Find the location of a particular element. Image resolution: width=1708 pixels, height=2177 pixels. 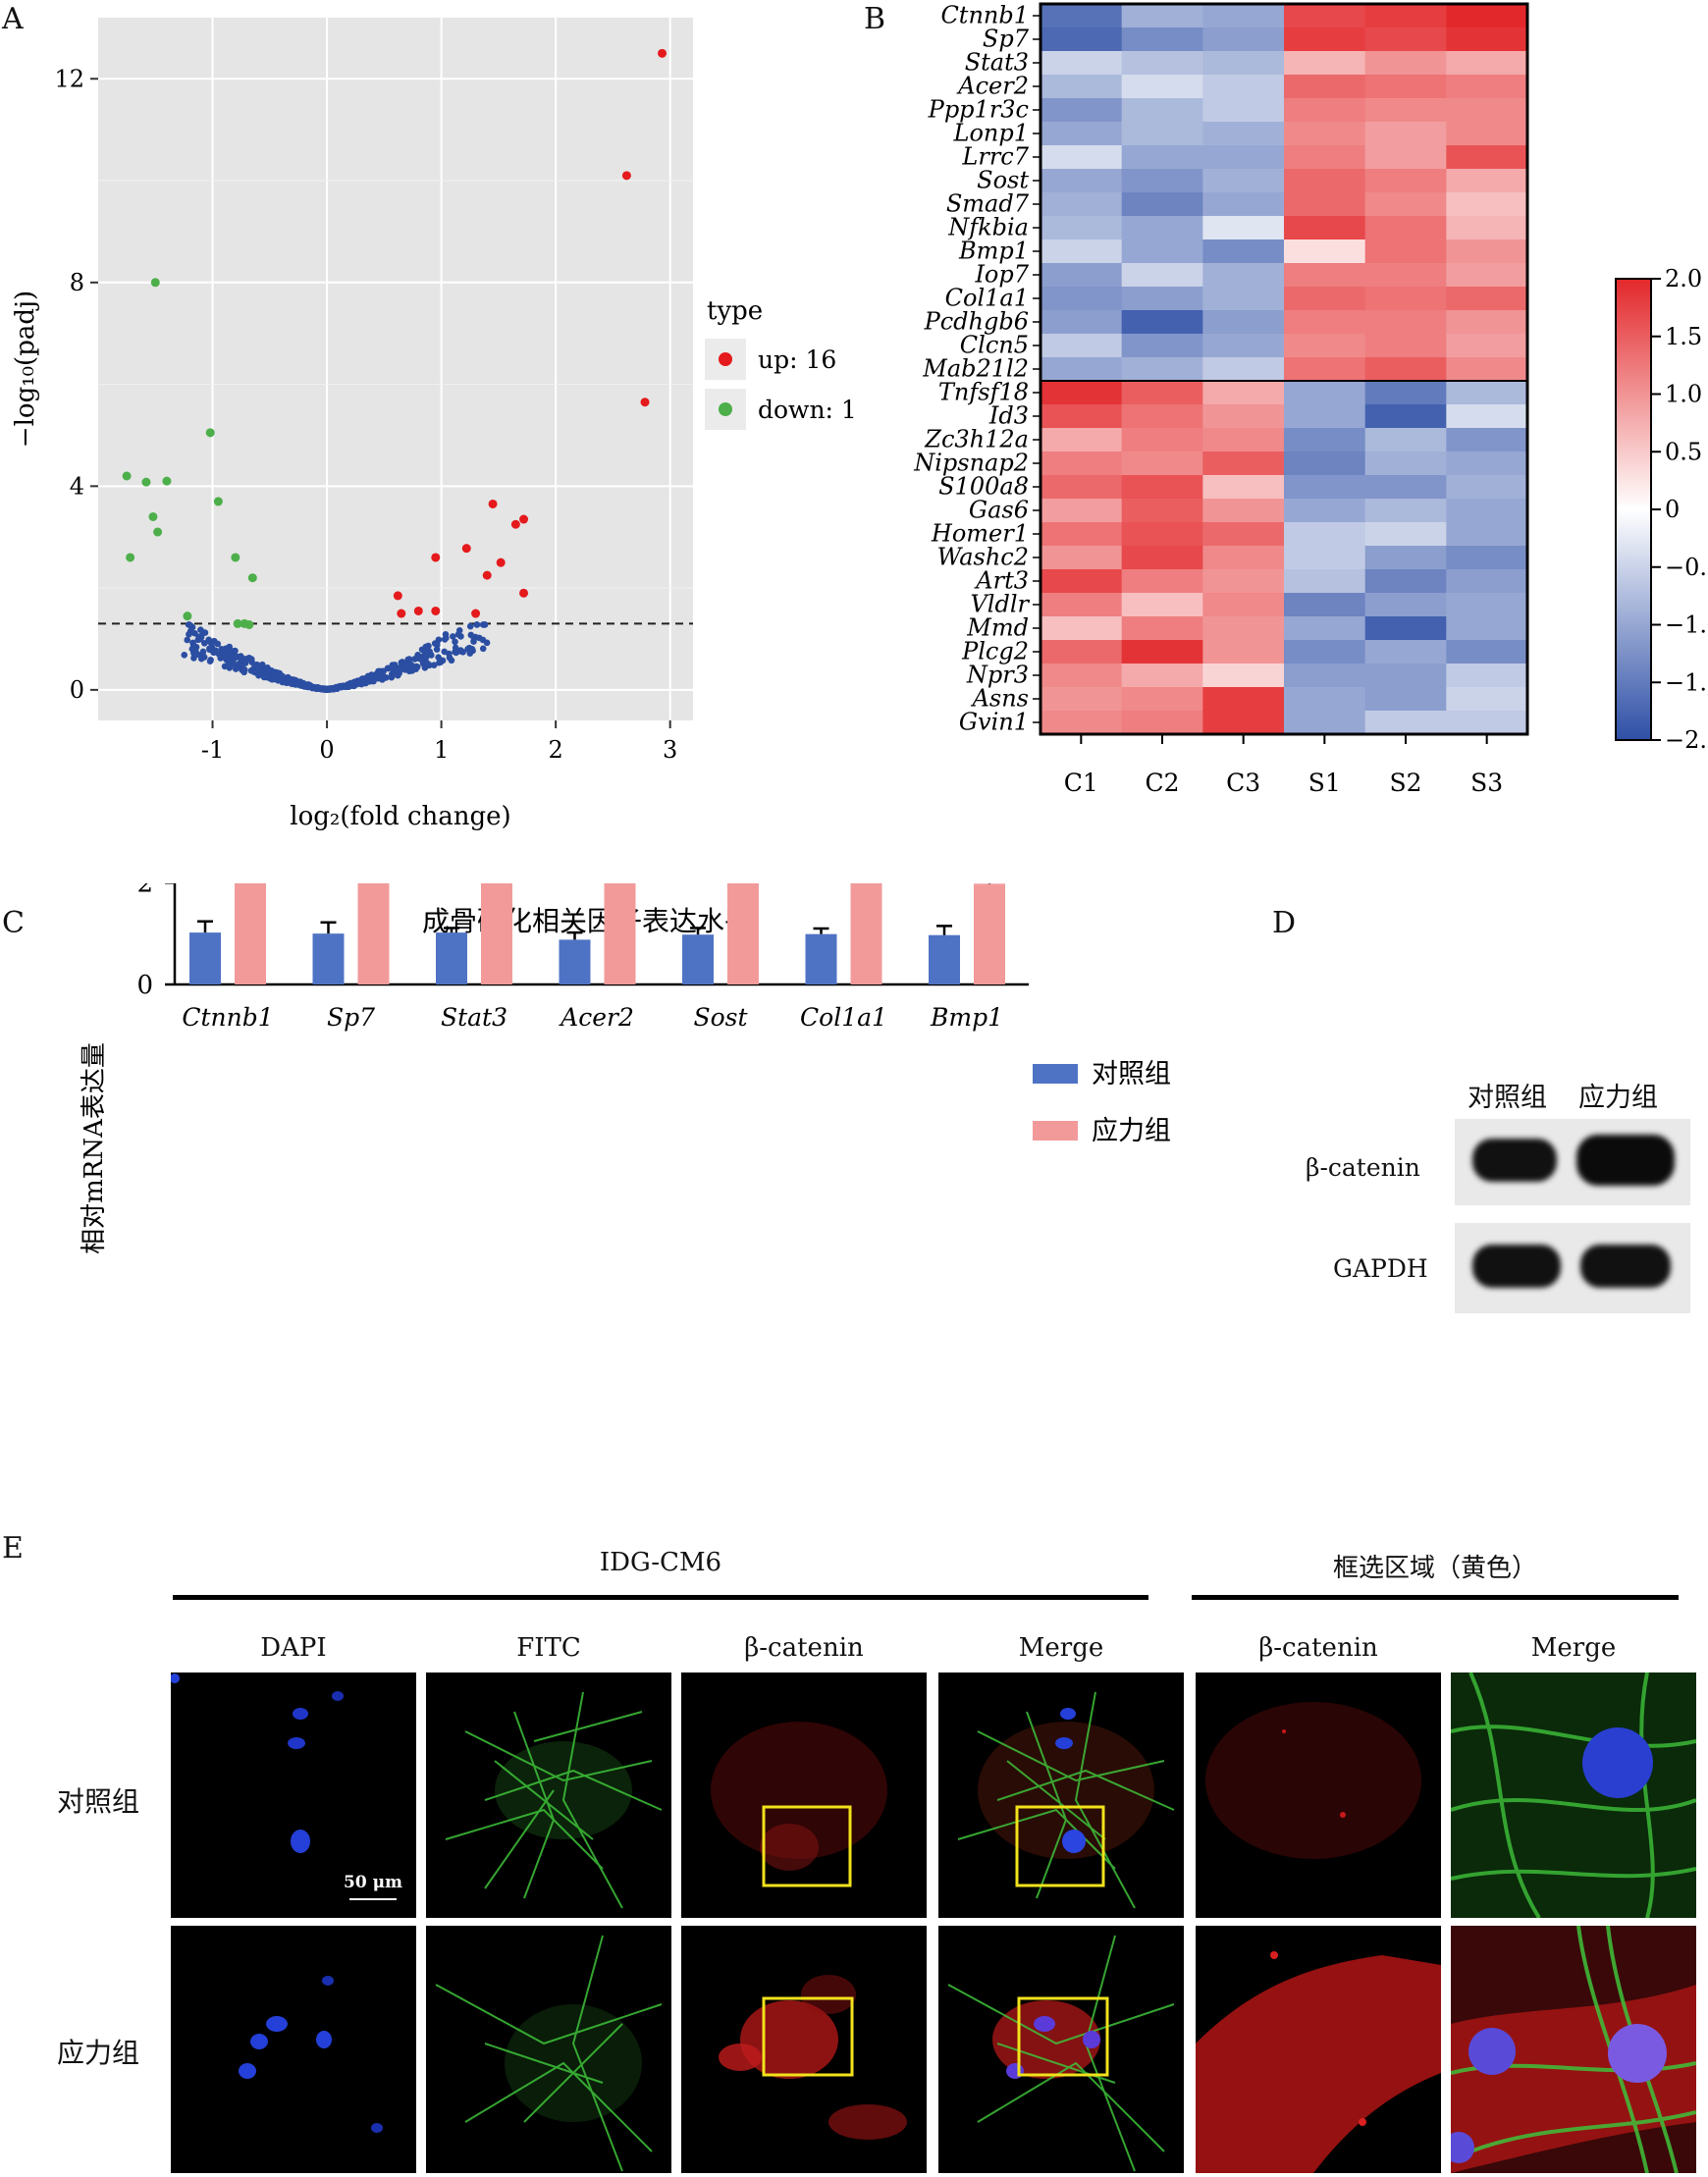

colorbar-tick-label: 0 is located at coordinates (1672, 510).